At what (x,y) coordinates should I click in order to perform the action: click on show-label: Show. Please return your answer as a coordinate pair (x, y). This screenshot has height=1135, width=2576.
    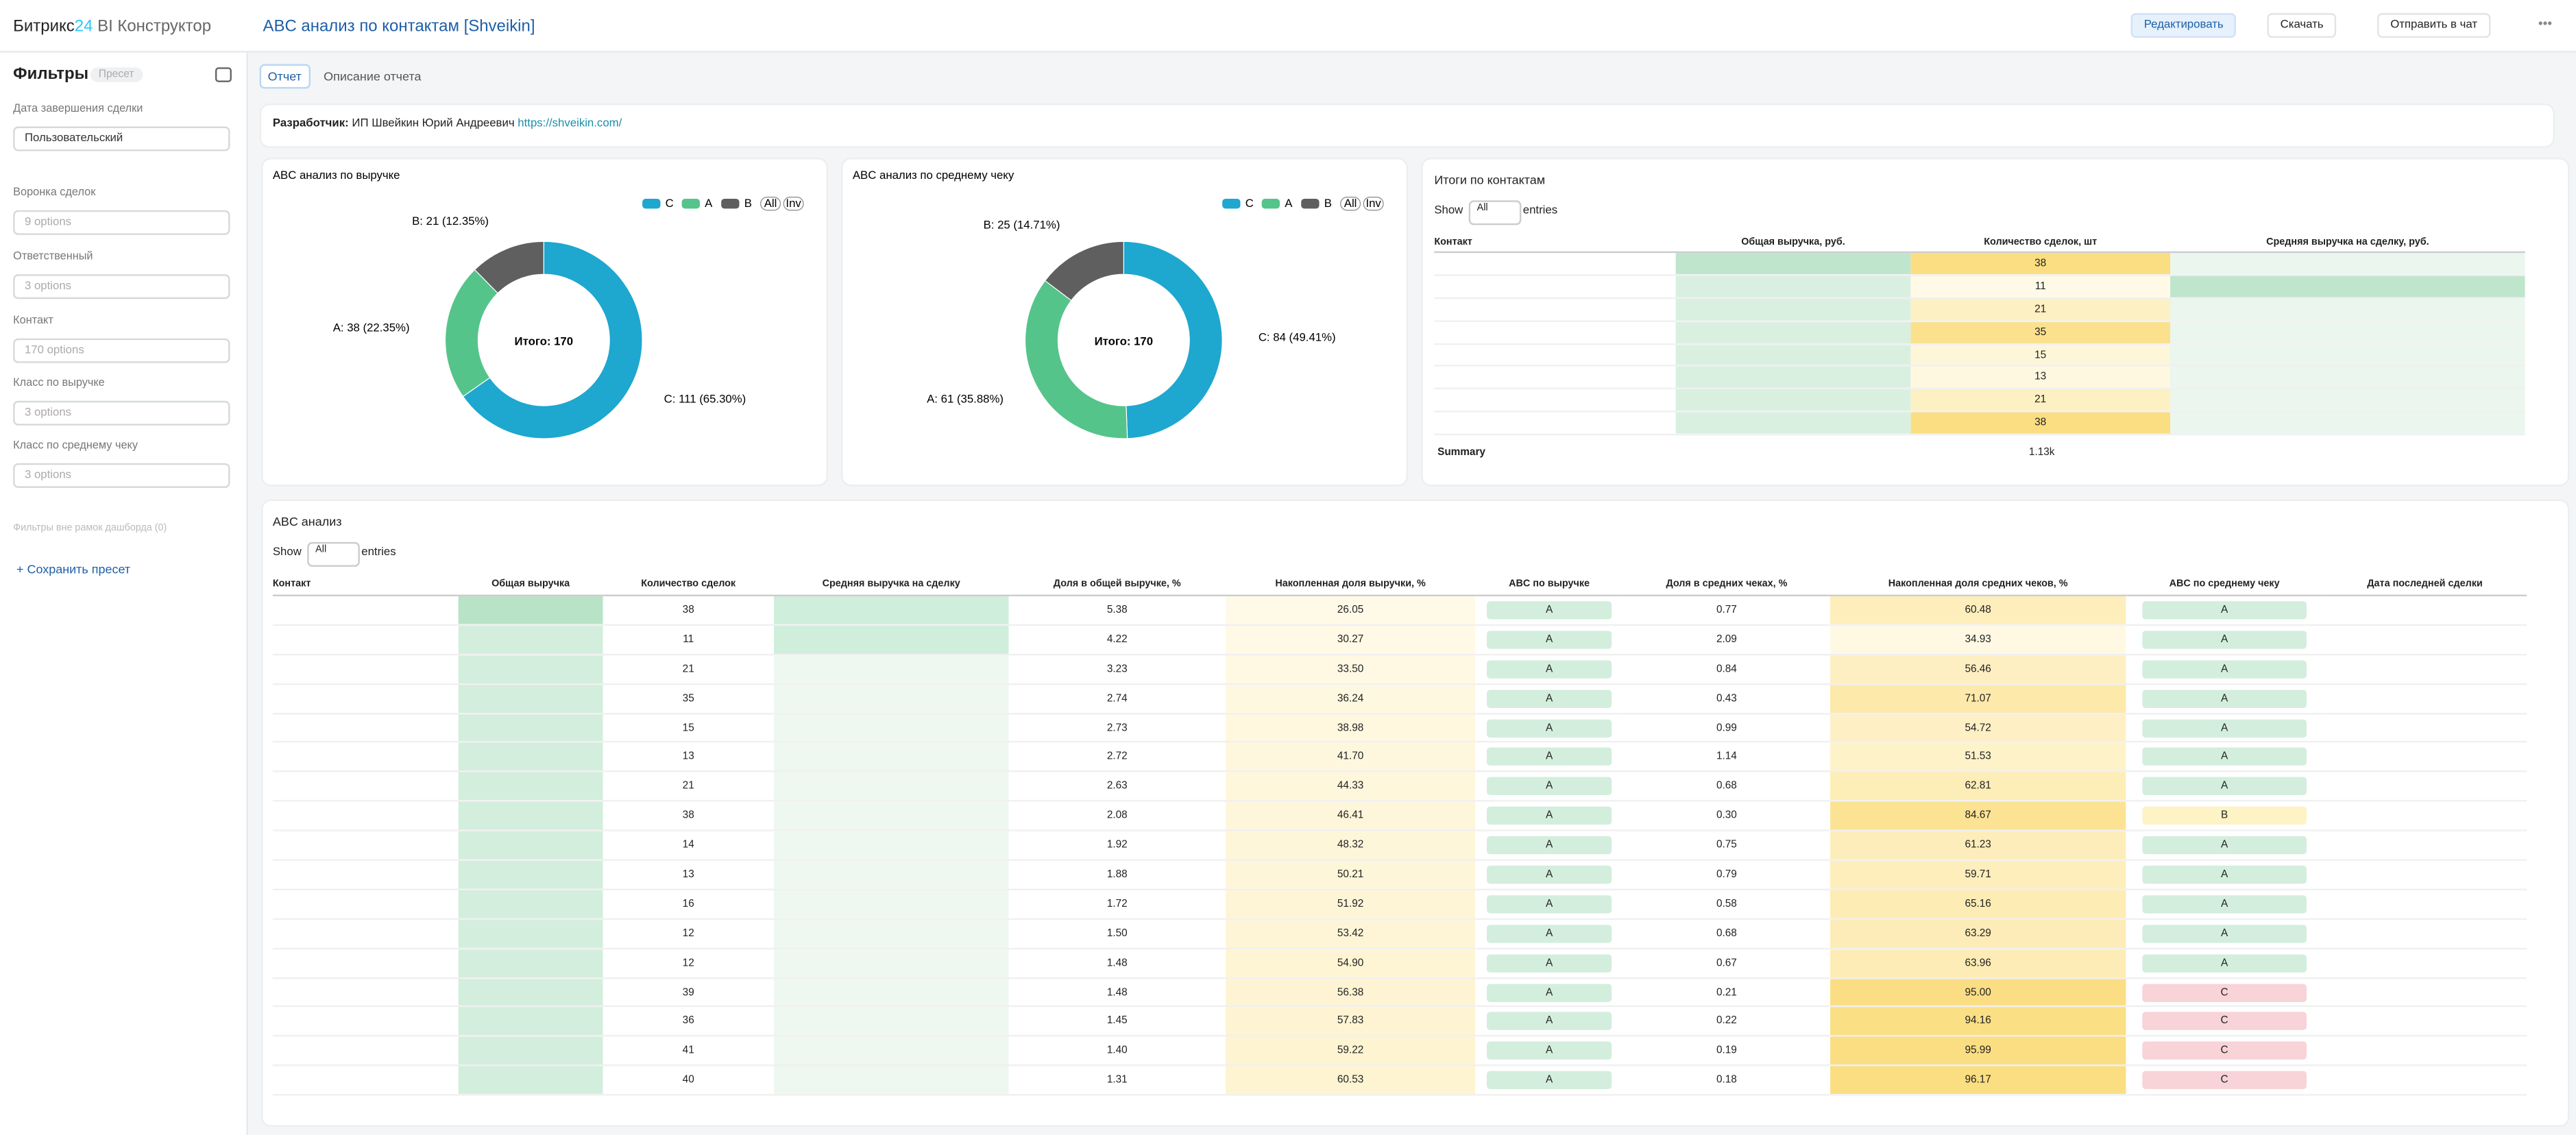
    Looking at the image, I should click on (1448, 211).